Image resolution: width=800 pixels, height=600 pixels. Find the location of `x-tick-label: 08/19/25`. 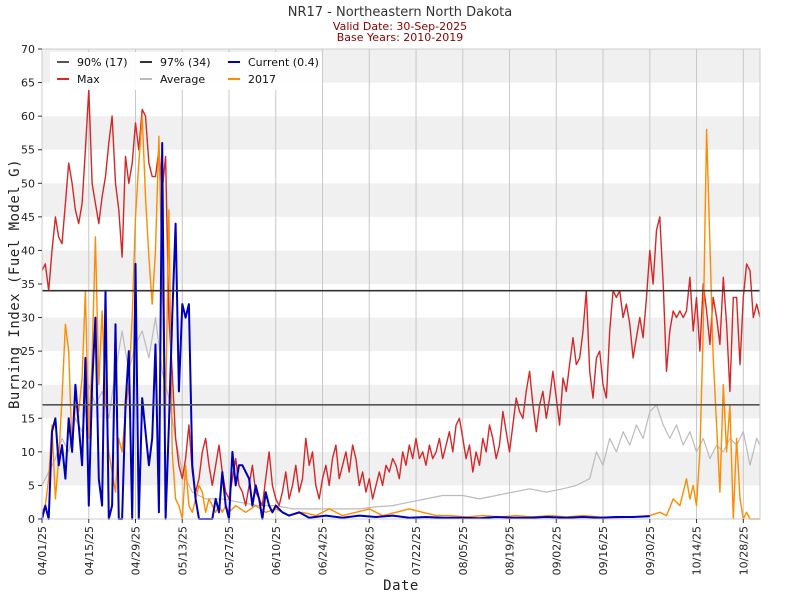

x-tick-label: 08/19/25 is located at coordinates (510, 550).